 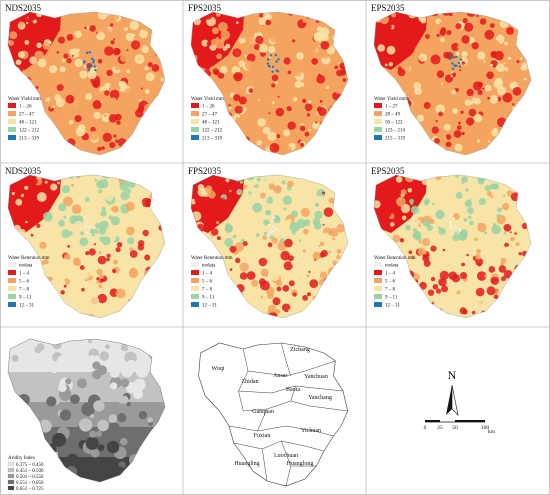 What do you see at coordinates (449, 400) in the screenshot?
I see `north-arrow` at bounding box center [449, 400].